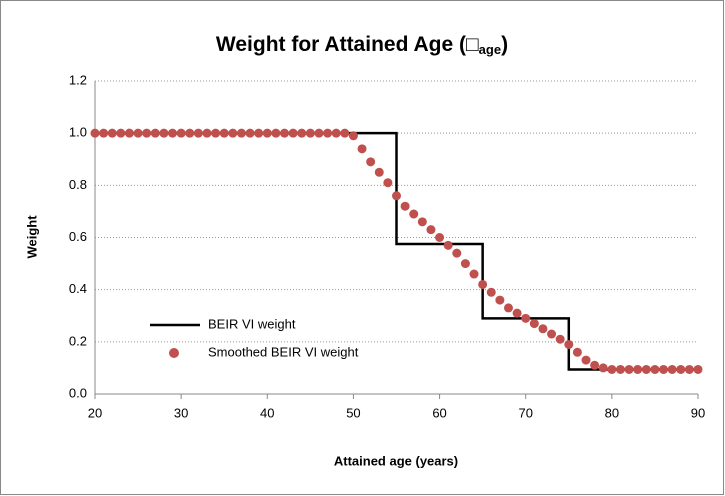 Image resolution: width=725 pixels, height=496 pixels. Describe the element at coordinates (490, 49) in the screenshot. I see `title-subscript: age` at that location.